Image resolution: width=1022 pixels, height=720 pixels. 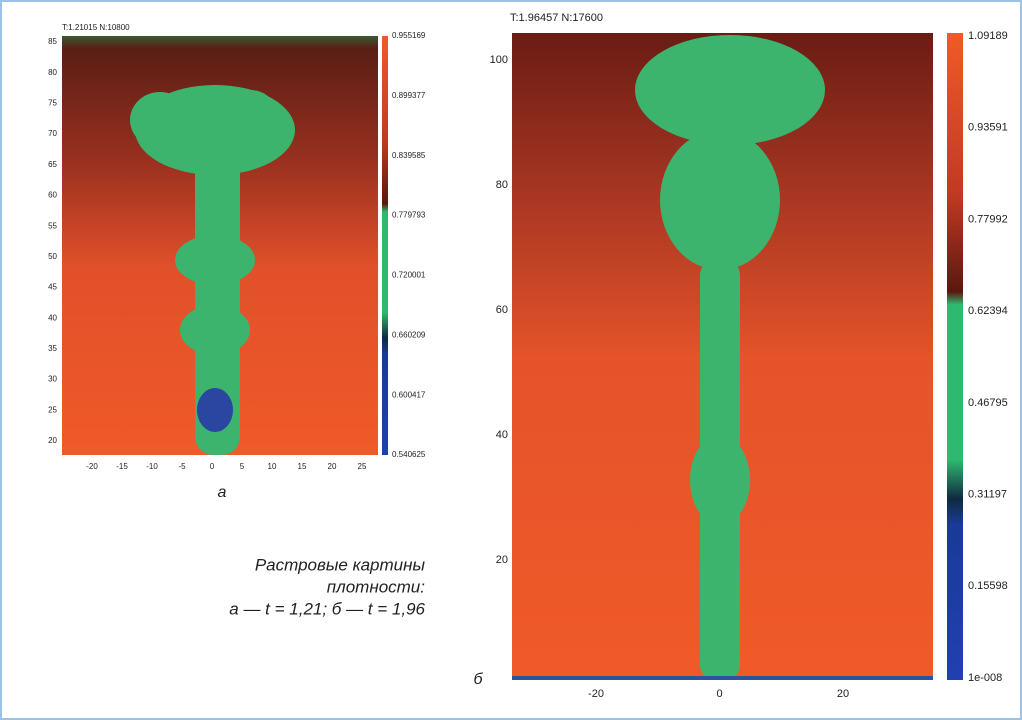 What do you see at coordinates (985, 678) in the screenshot?
I see `colorbar-label: 1e-008` at bounding box center [985, 678].